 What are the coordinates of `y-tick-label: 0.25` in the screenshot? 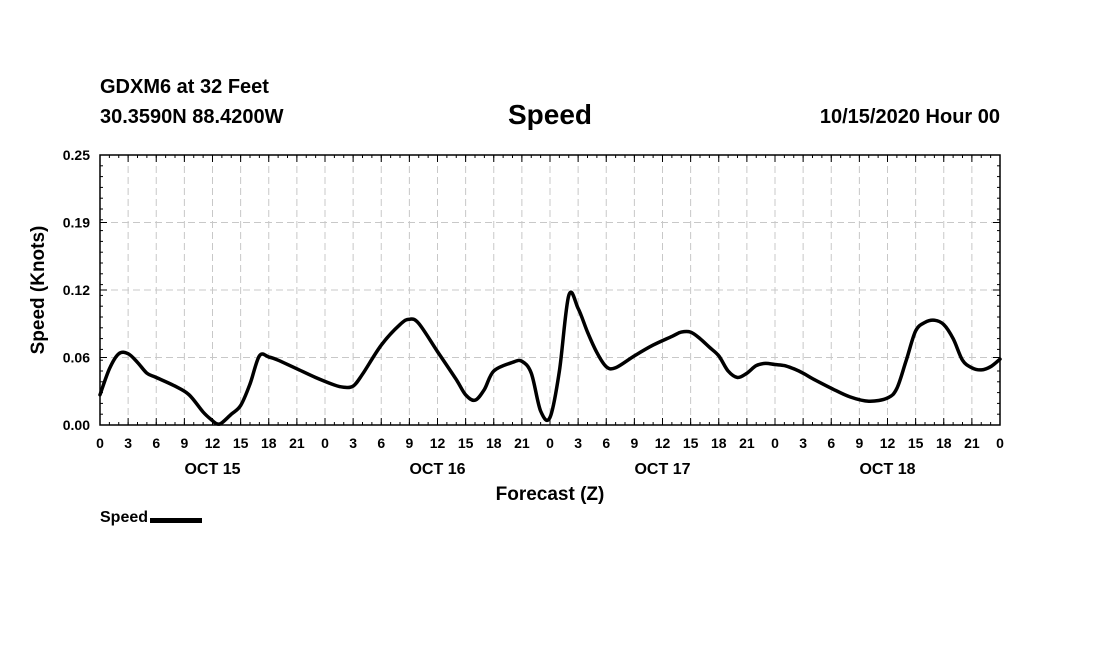 It's located at (76, 155).